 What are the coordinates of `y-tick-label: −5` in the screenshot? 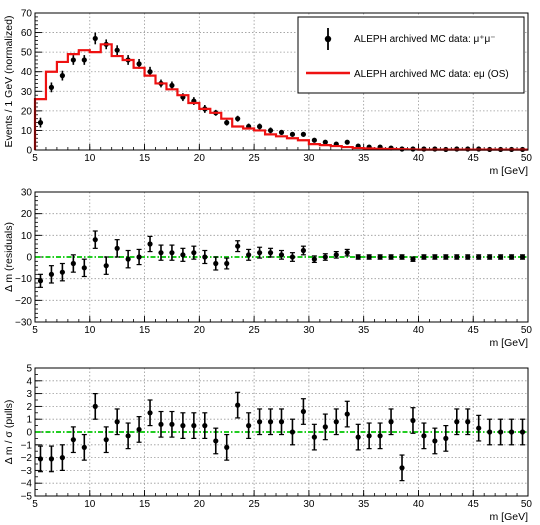 It's located at (27, 497).